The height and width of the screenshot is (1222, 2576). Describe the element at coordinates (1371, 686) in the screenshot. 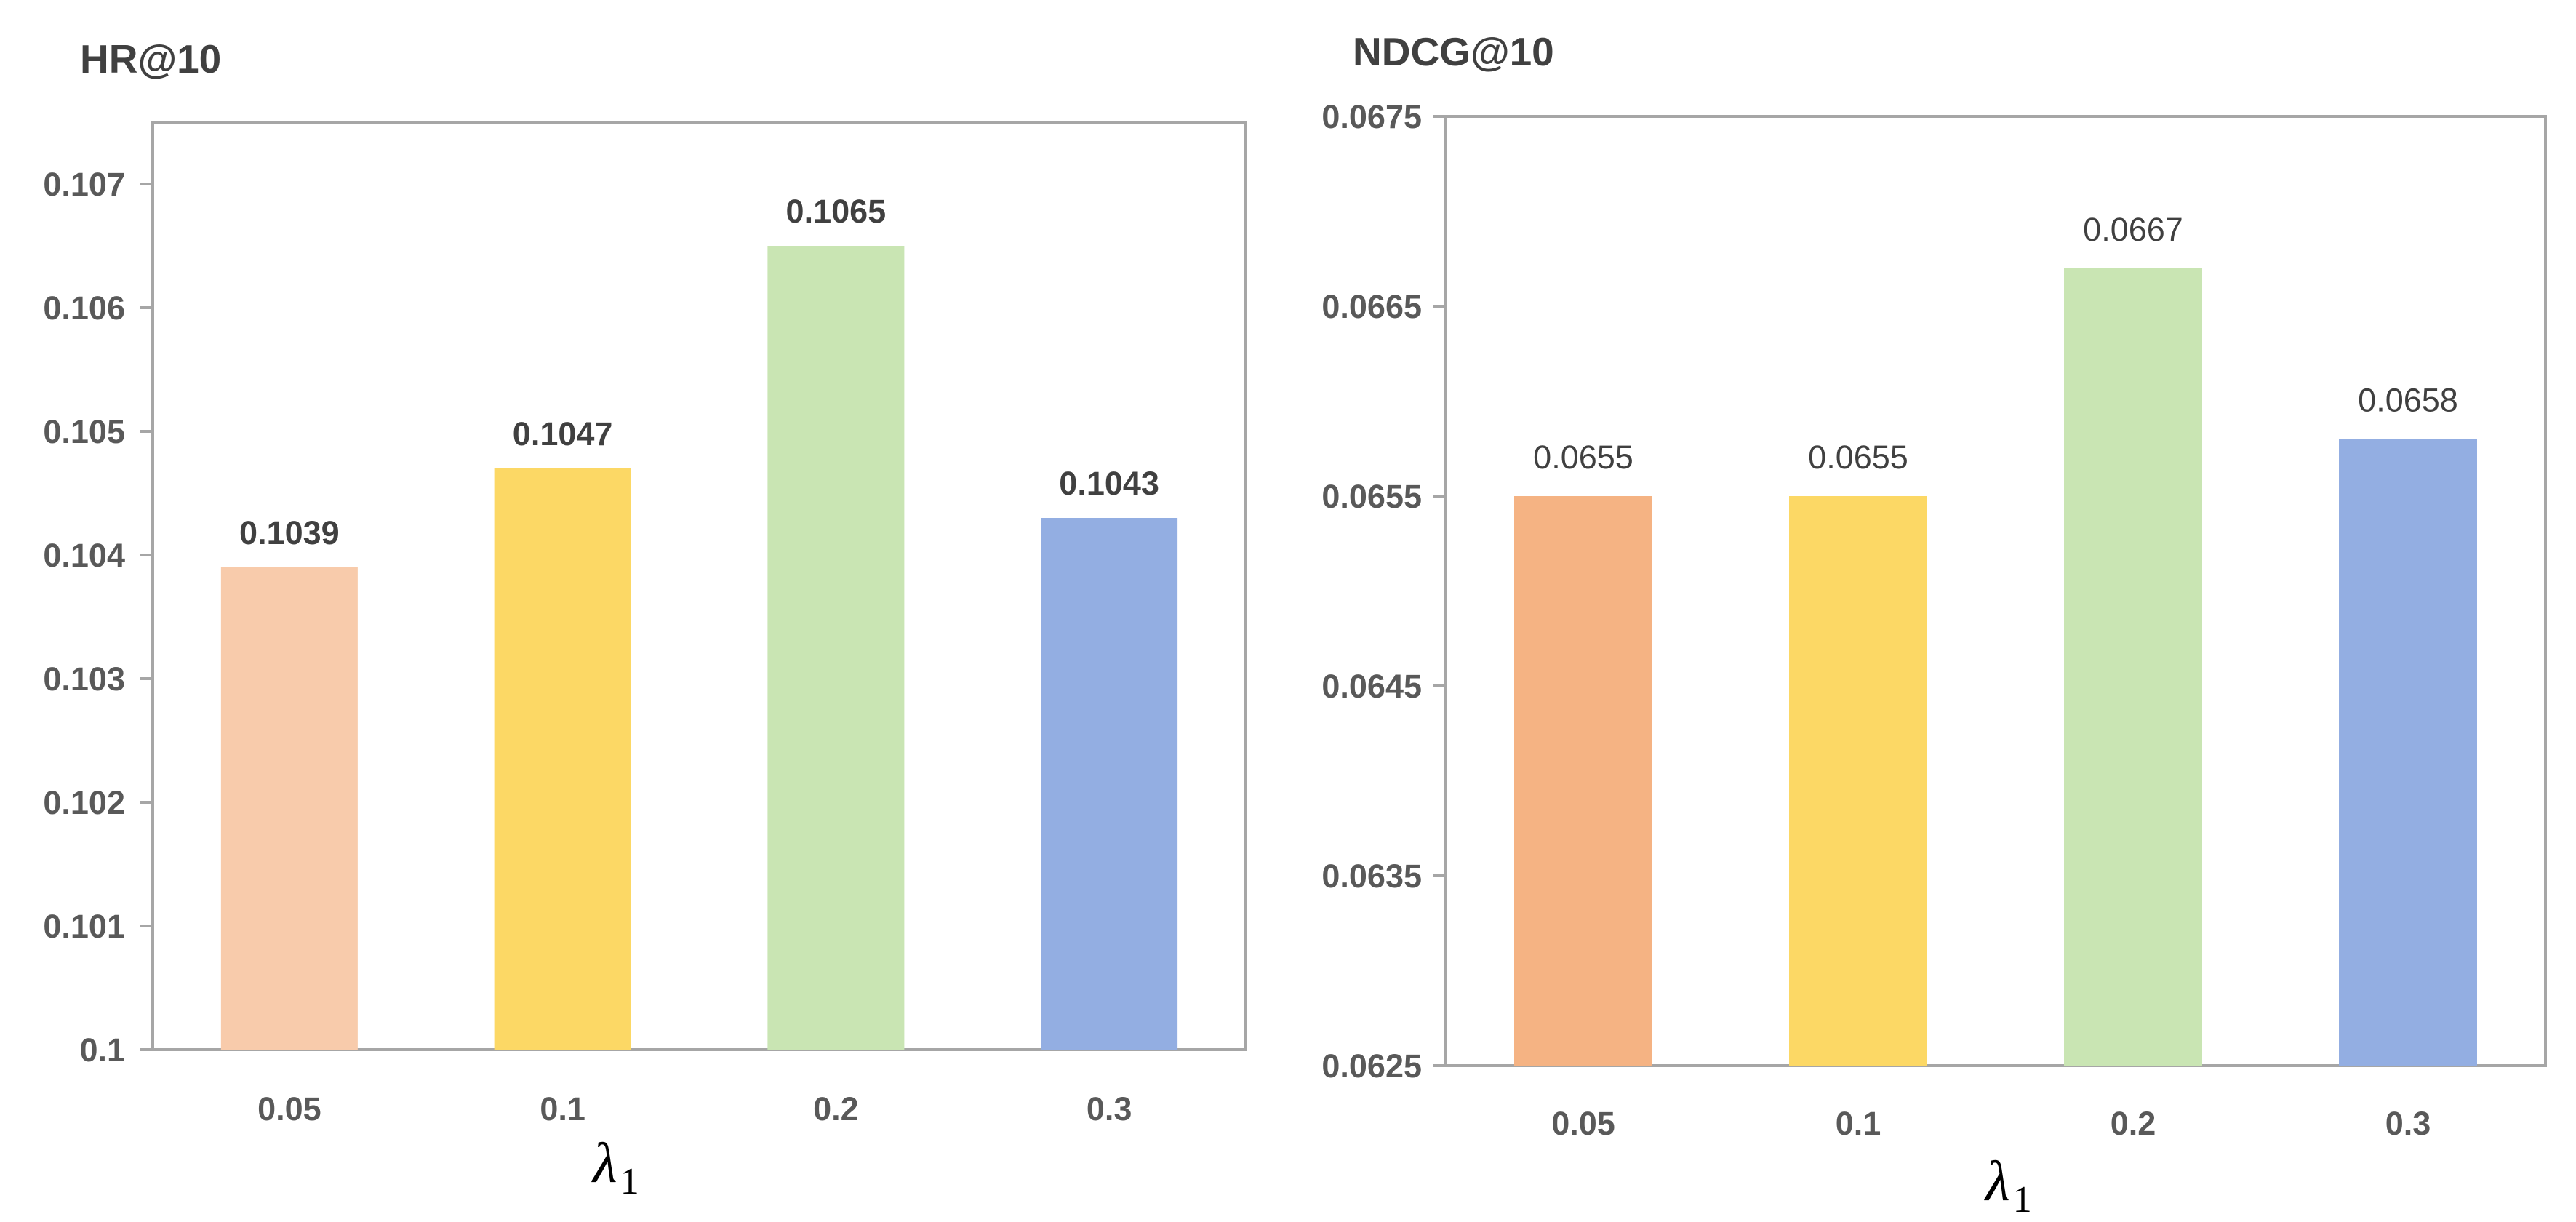

I see `y-tick-label: 0.0645` at that location.